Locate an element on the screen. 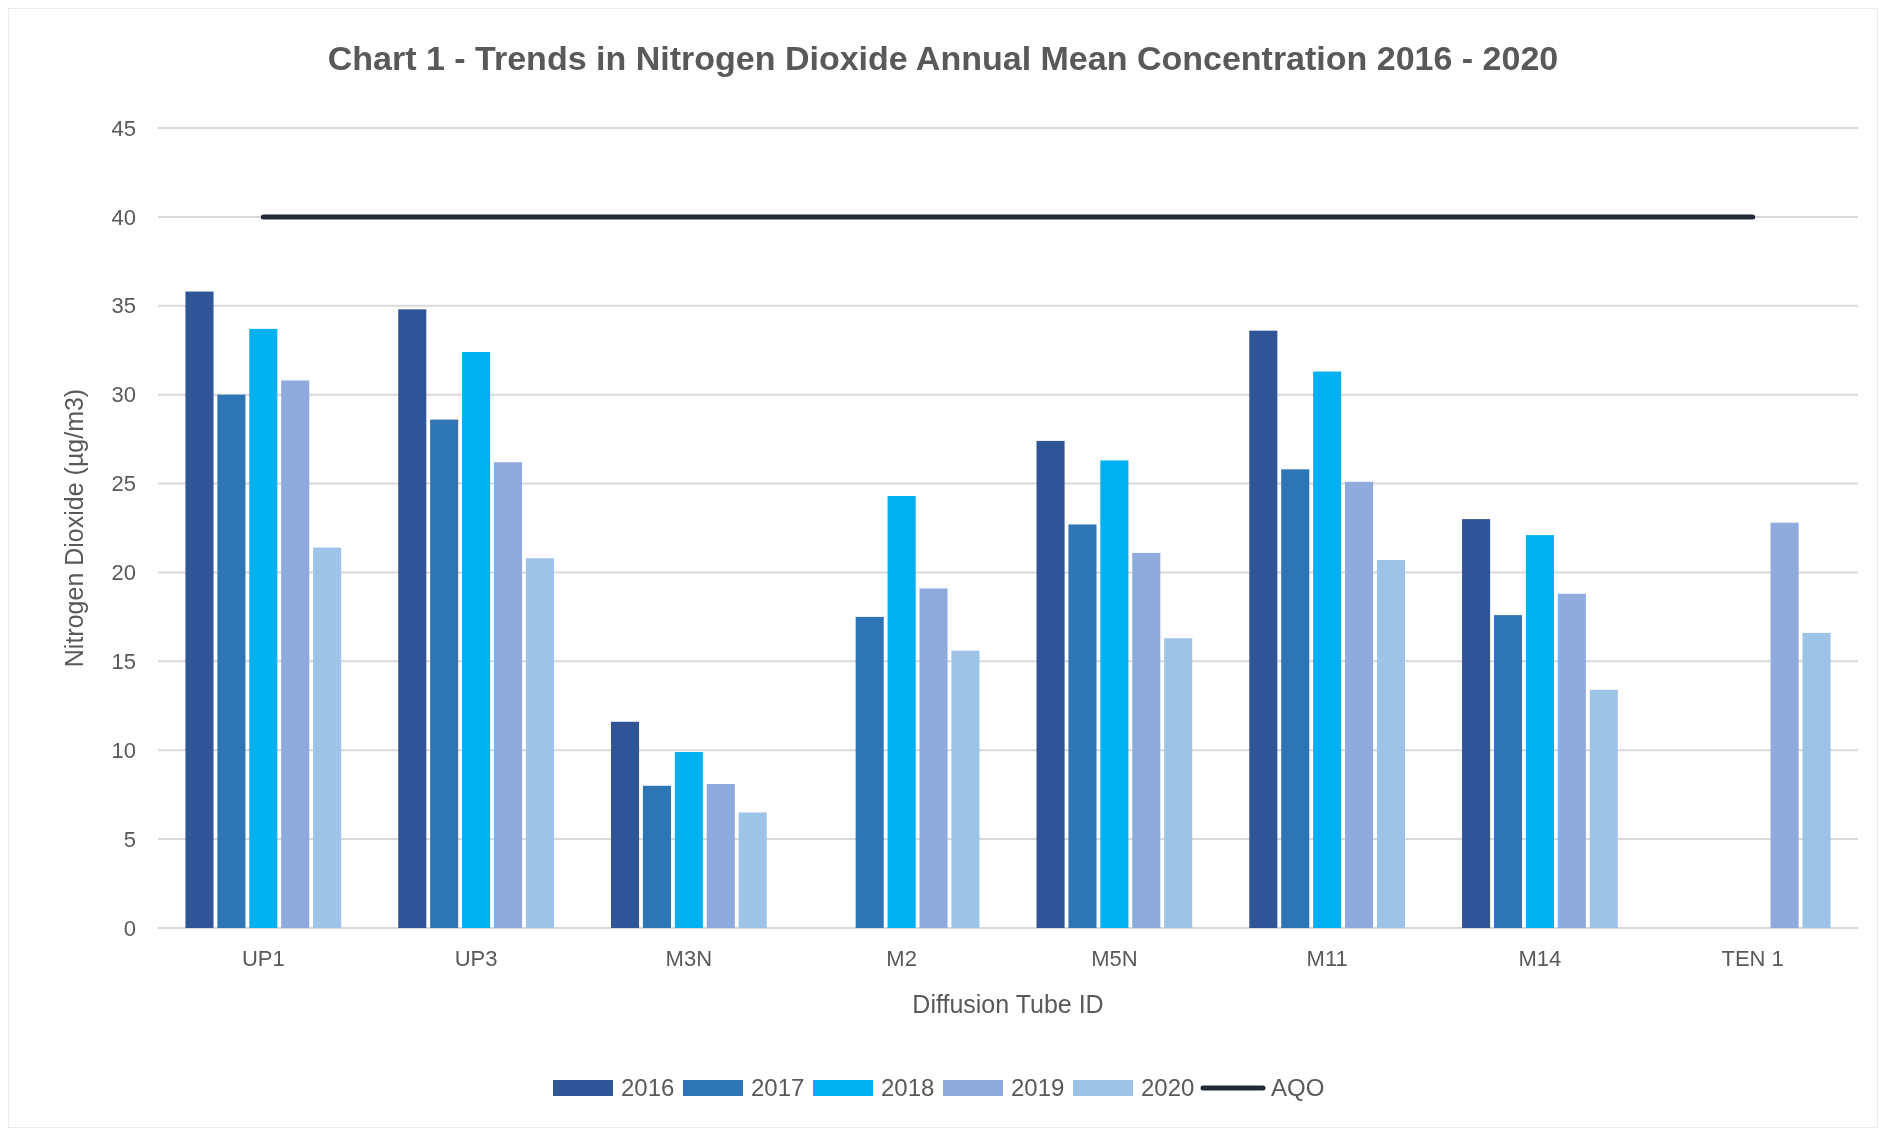 The height and width of the screenshot is (1136, 1886). y-axis-title: Nitrogen Dioxide (µg/m3) is located at coordinates (74, 528).